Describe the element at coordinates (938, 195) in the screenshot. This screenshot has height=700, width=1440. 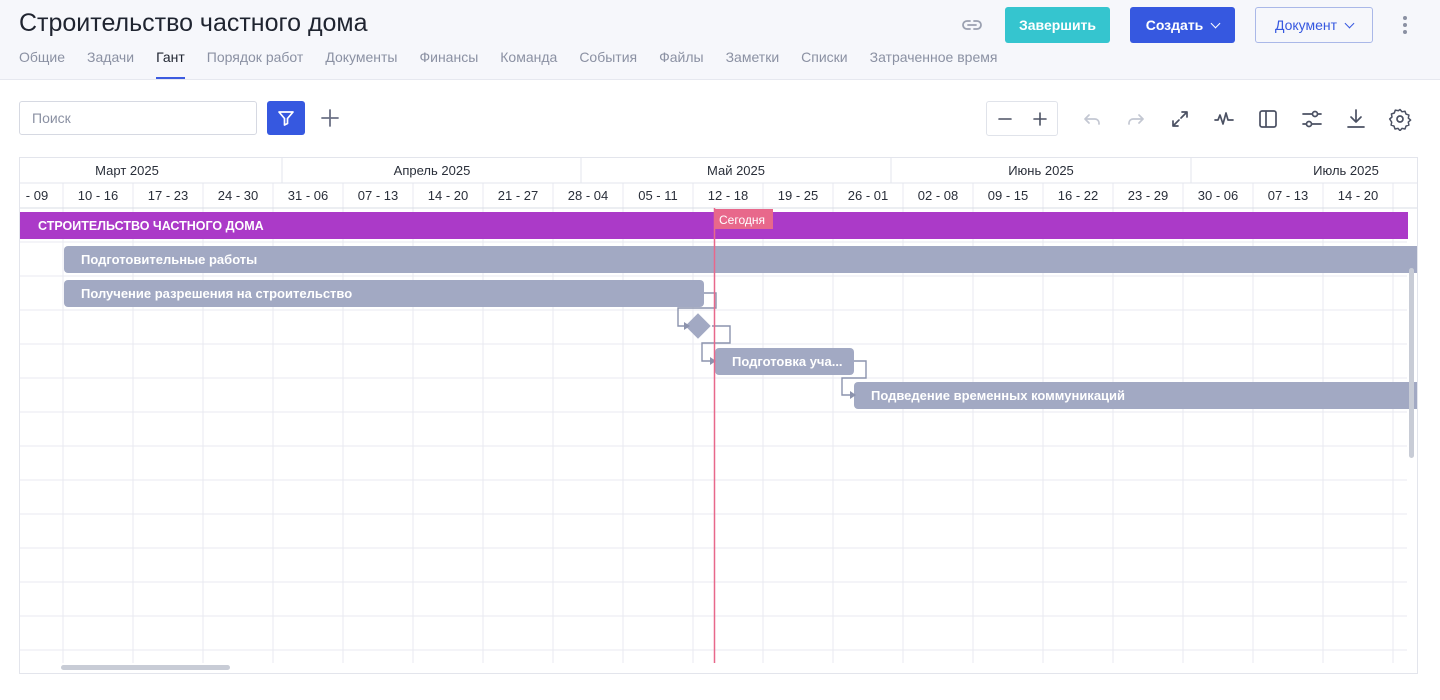
I see `week-label: 02 - 08` at that location.